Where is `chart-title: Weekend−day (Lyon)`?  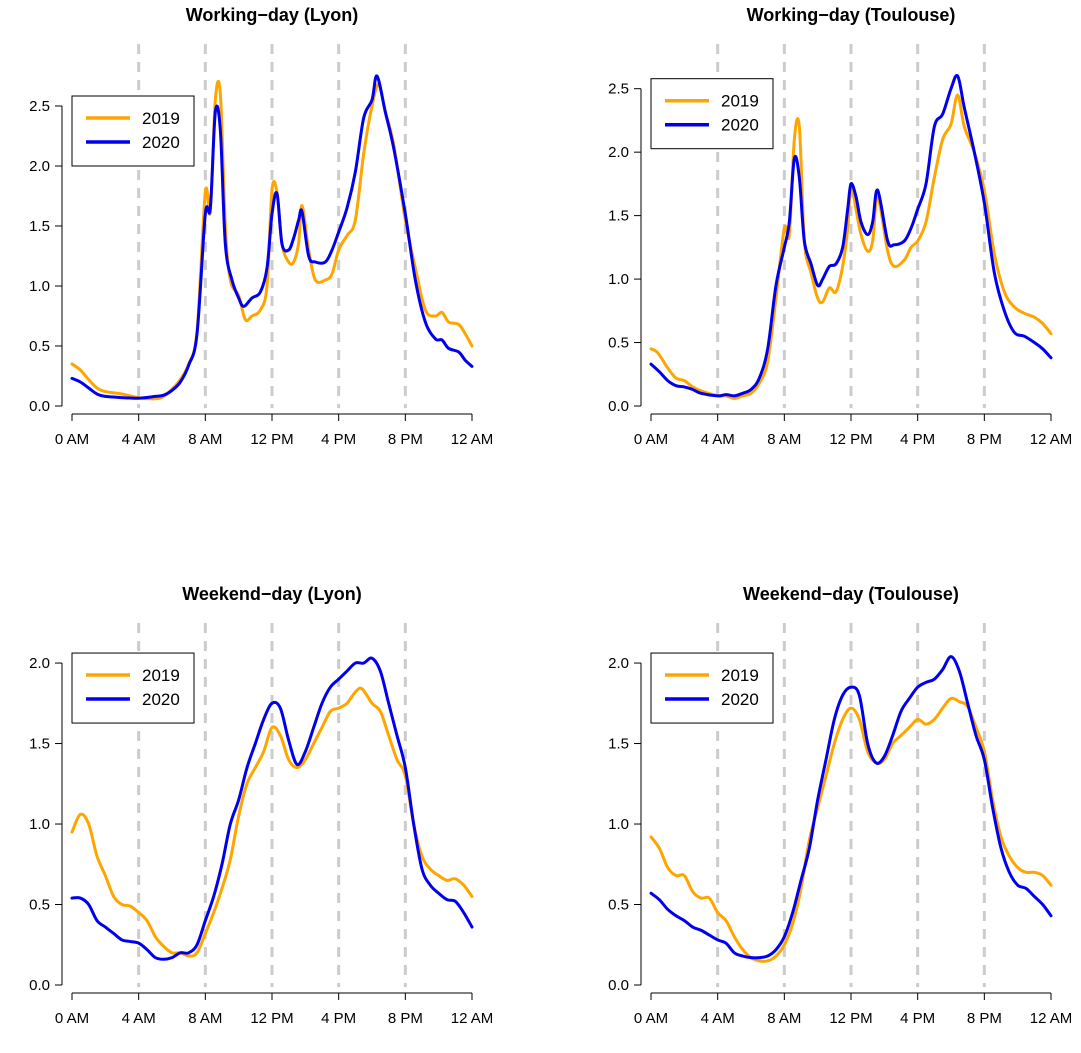
chart-title: Weekend−day (Lyon) is located at coordinates (272, 594).